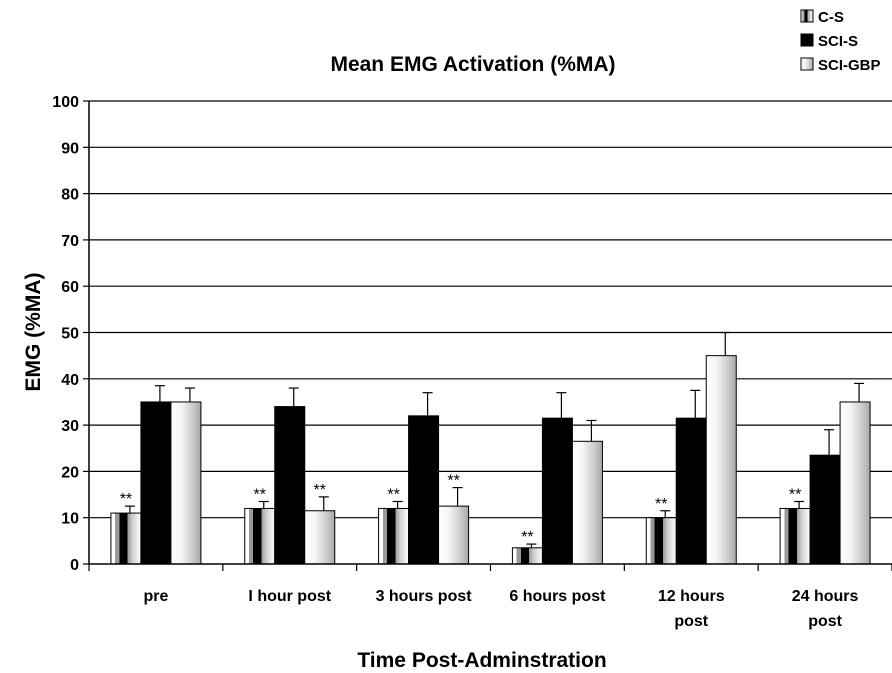 This screenshot has height=673, width=892. What do you see at coordinates (70, 380) in the screenshot?
I see `y-tick-label: 40` at bounding box center [70, 380].